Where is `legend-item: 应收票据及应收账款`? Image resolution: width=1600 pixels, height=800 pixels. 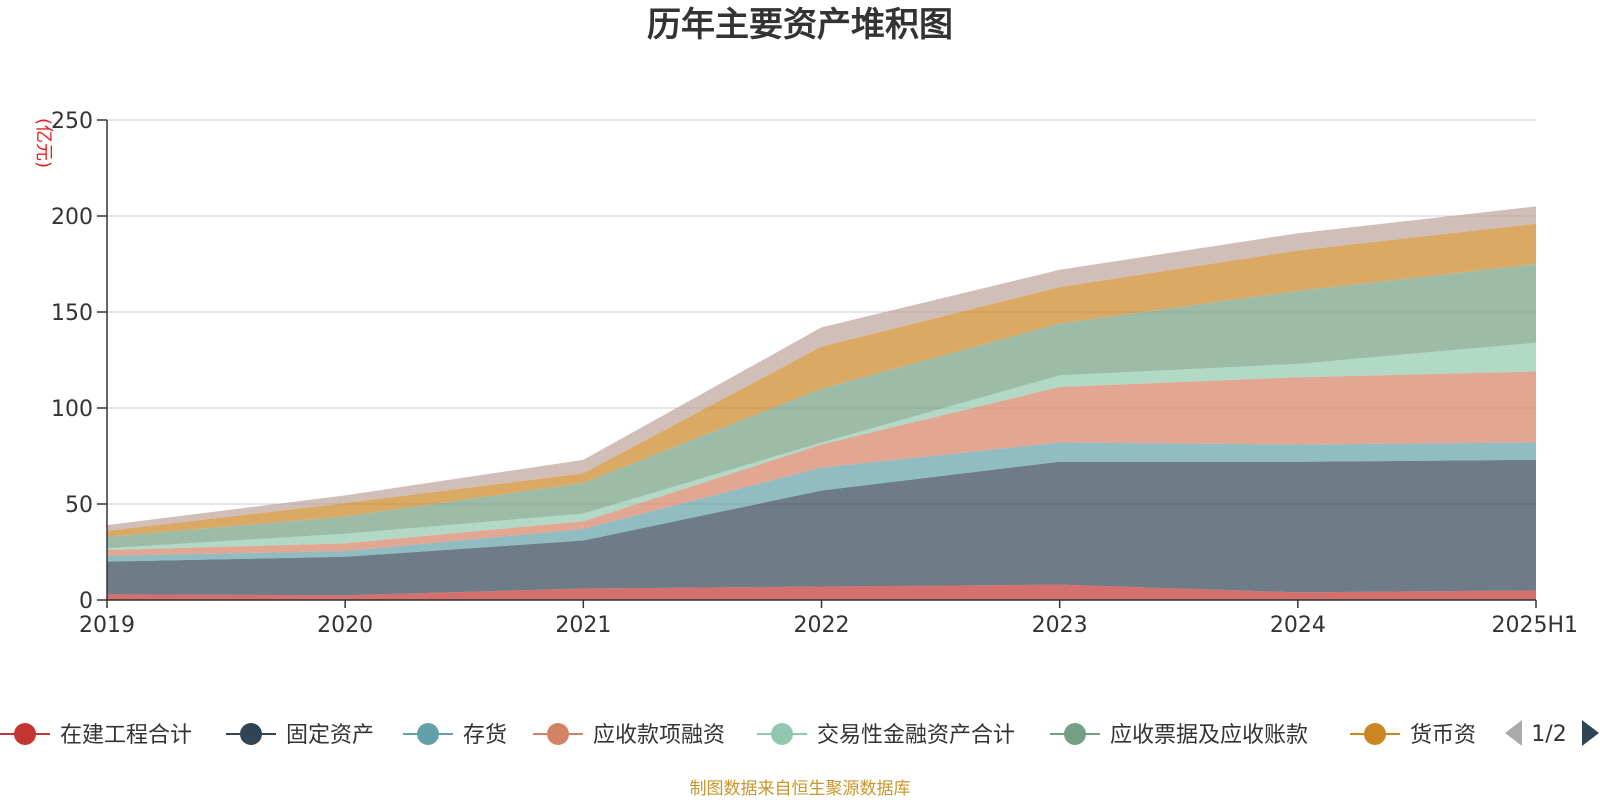 legend-item: 应收票据及应收账款 is located at coordinates (1179, 735).